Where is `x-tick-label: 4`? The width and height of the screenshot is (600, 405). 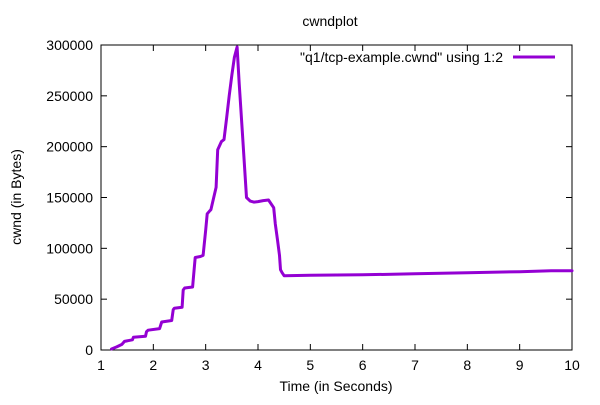 x-tick-label: 4 is located at coordinates (258, 365).